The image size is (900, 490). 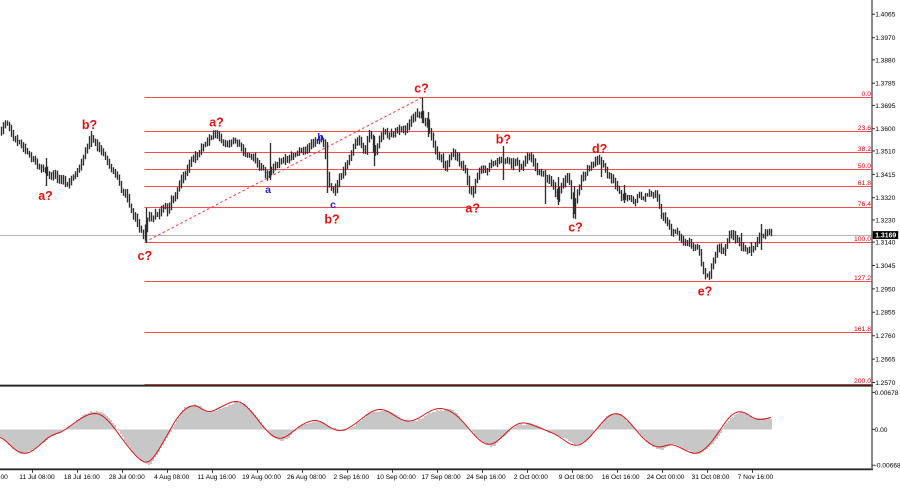 I want to click on svg-text: 1.3140, so click(x=885, y=243).